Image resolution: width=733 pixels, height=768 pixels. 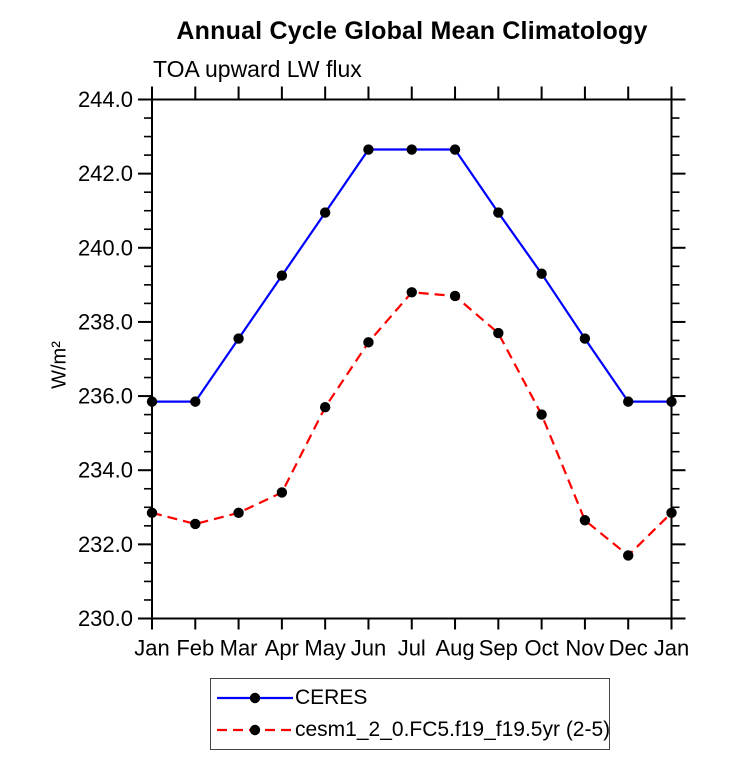 What do you see at coordinates (105, 470) in the screenshot?
I see `y-tick-label: 234.0` at bounding box center [105, 470].